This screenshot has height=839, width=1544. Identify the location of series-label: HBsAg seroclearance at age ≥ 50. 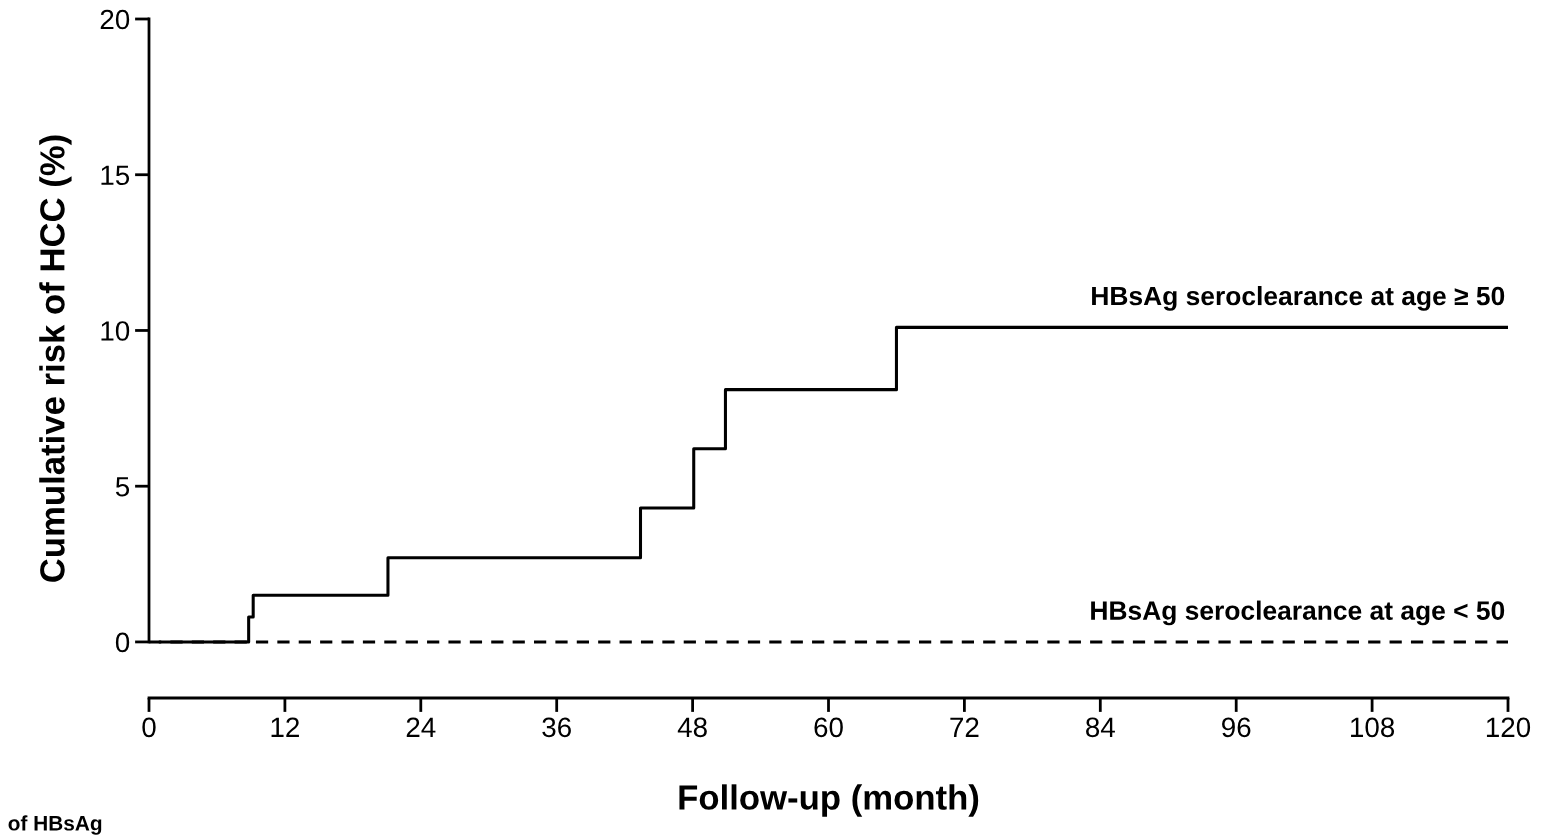
(1298, 298).